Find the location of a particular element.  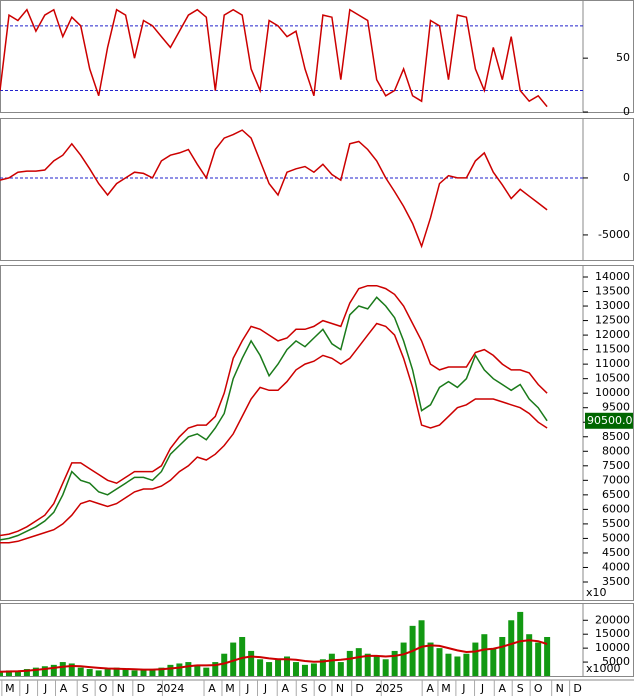

y-tick-label: 0 is located at coordinates (626, 177).